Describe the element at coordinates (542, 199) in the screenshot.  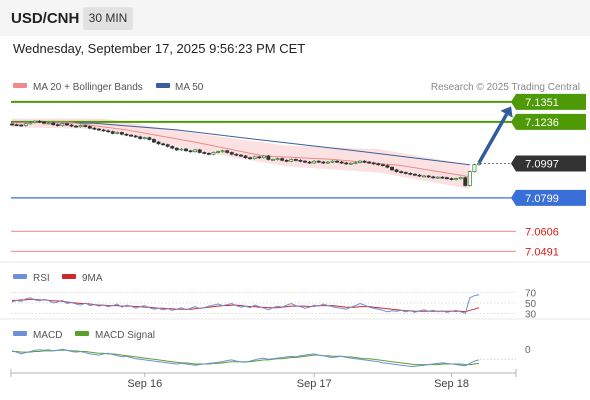
I see `level-label-7-0799: 7.0799` at that location.